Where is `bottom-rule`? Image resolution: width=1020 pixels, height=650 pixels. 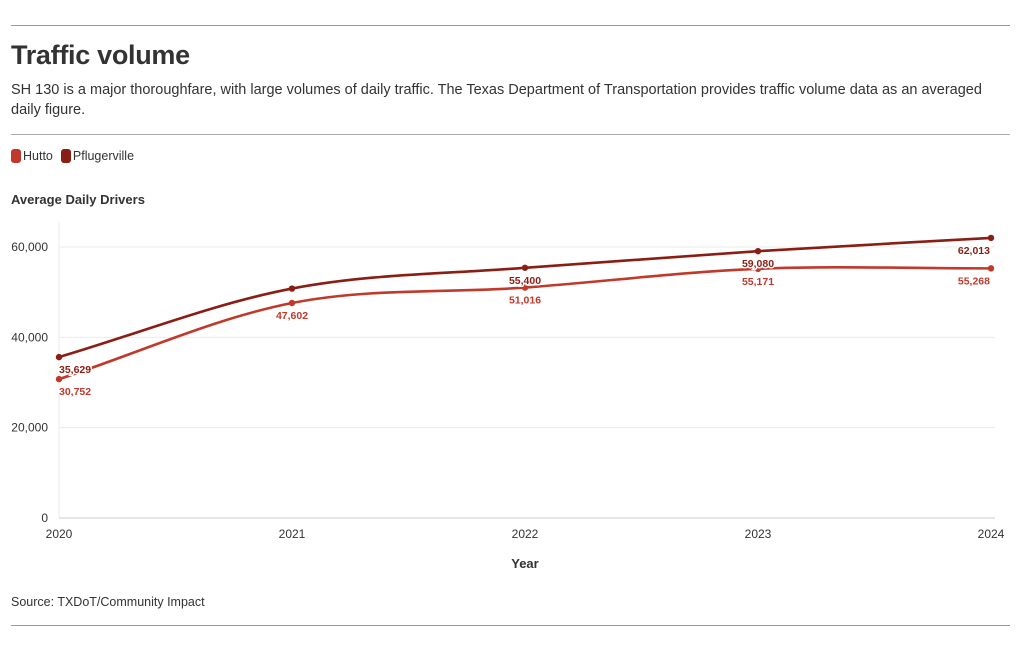 bottom-rule is located at coordinates (510, 625).